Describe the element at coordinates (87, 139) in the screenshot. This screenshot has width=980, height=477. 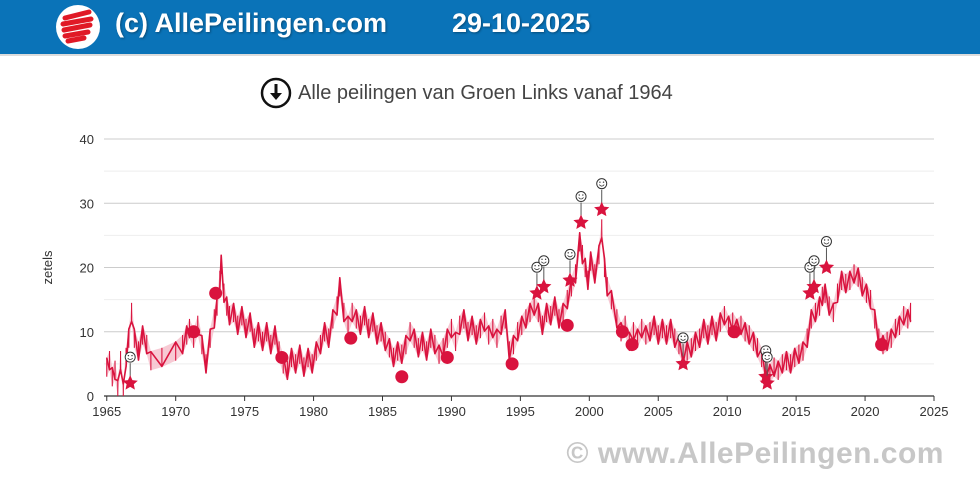
I see `y-tick-label: 40` at that location.